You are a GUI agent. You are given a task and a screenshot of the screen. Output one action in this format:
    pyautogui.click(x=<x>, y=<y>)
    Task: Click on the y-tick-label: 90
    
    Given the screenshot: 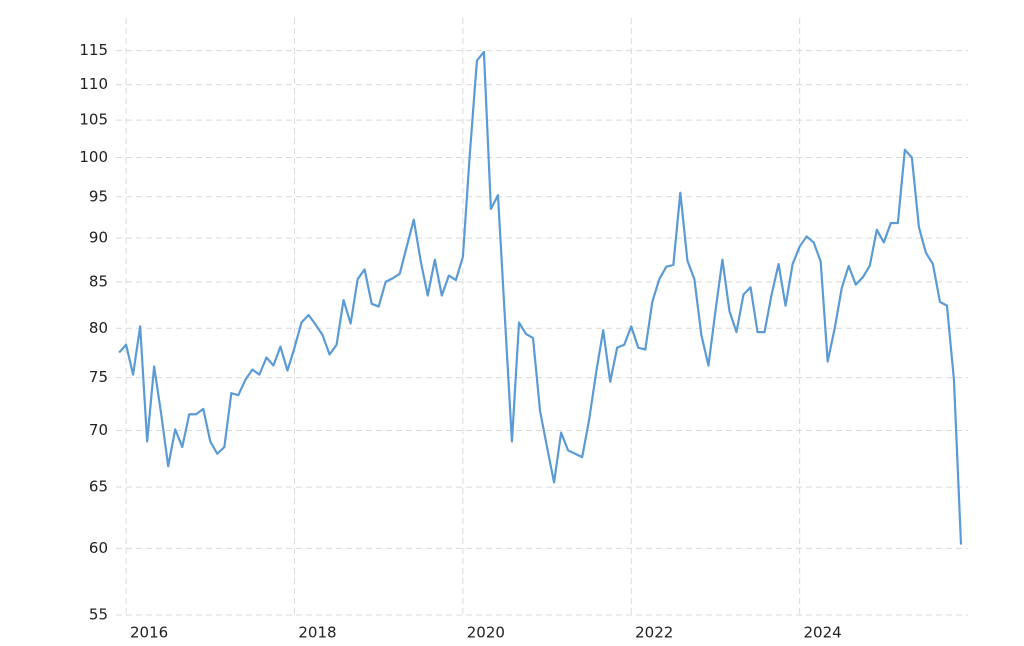 What is the action you would take?
    pyautogui.click(x=98, y=238)
    